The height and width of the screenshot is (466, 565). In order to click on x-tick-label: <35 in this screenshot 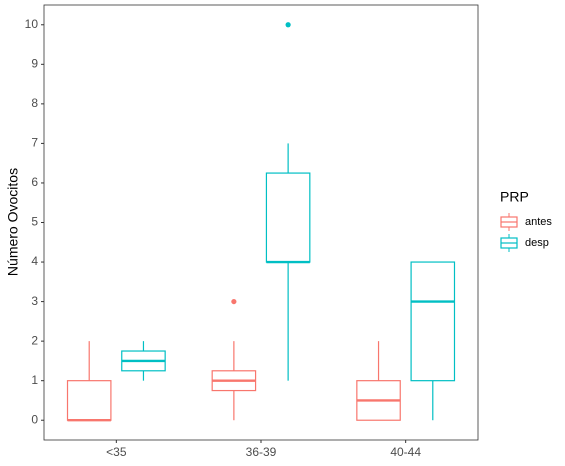, I will do `click(116, 452)`.